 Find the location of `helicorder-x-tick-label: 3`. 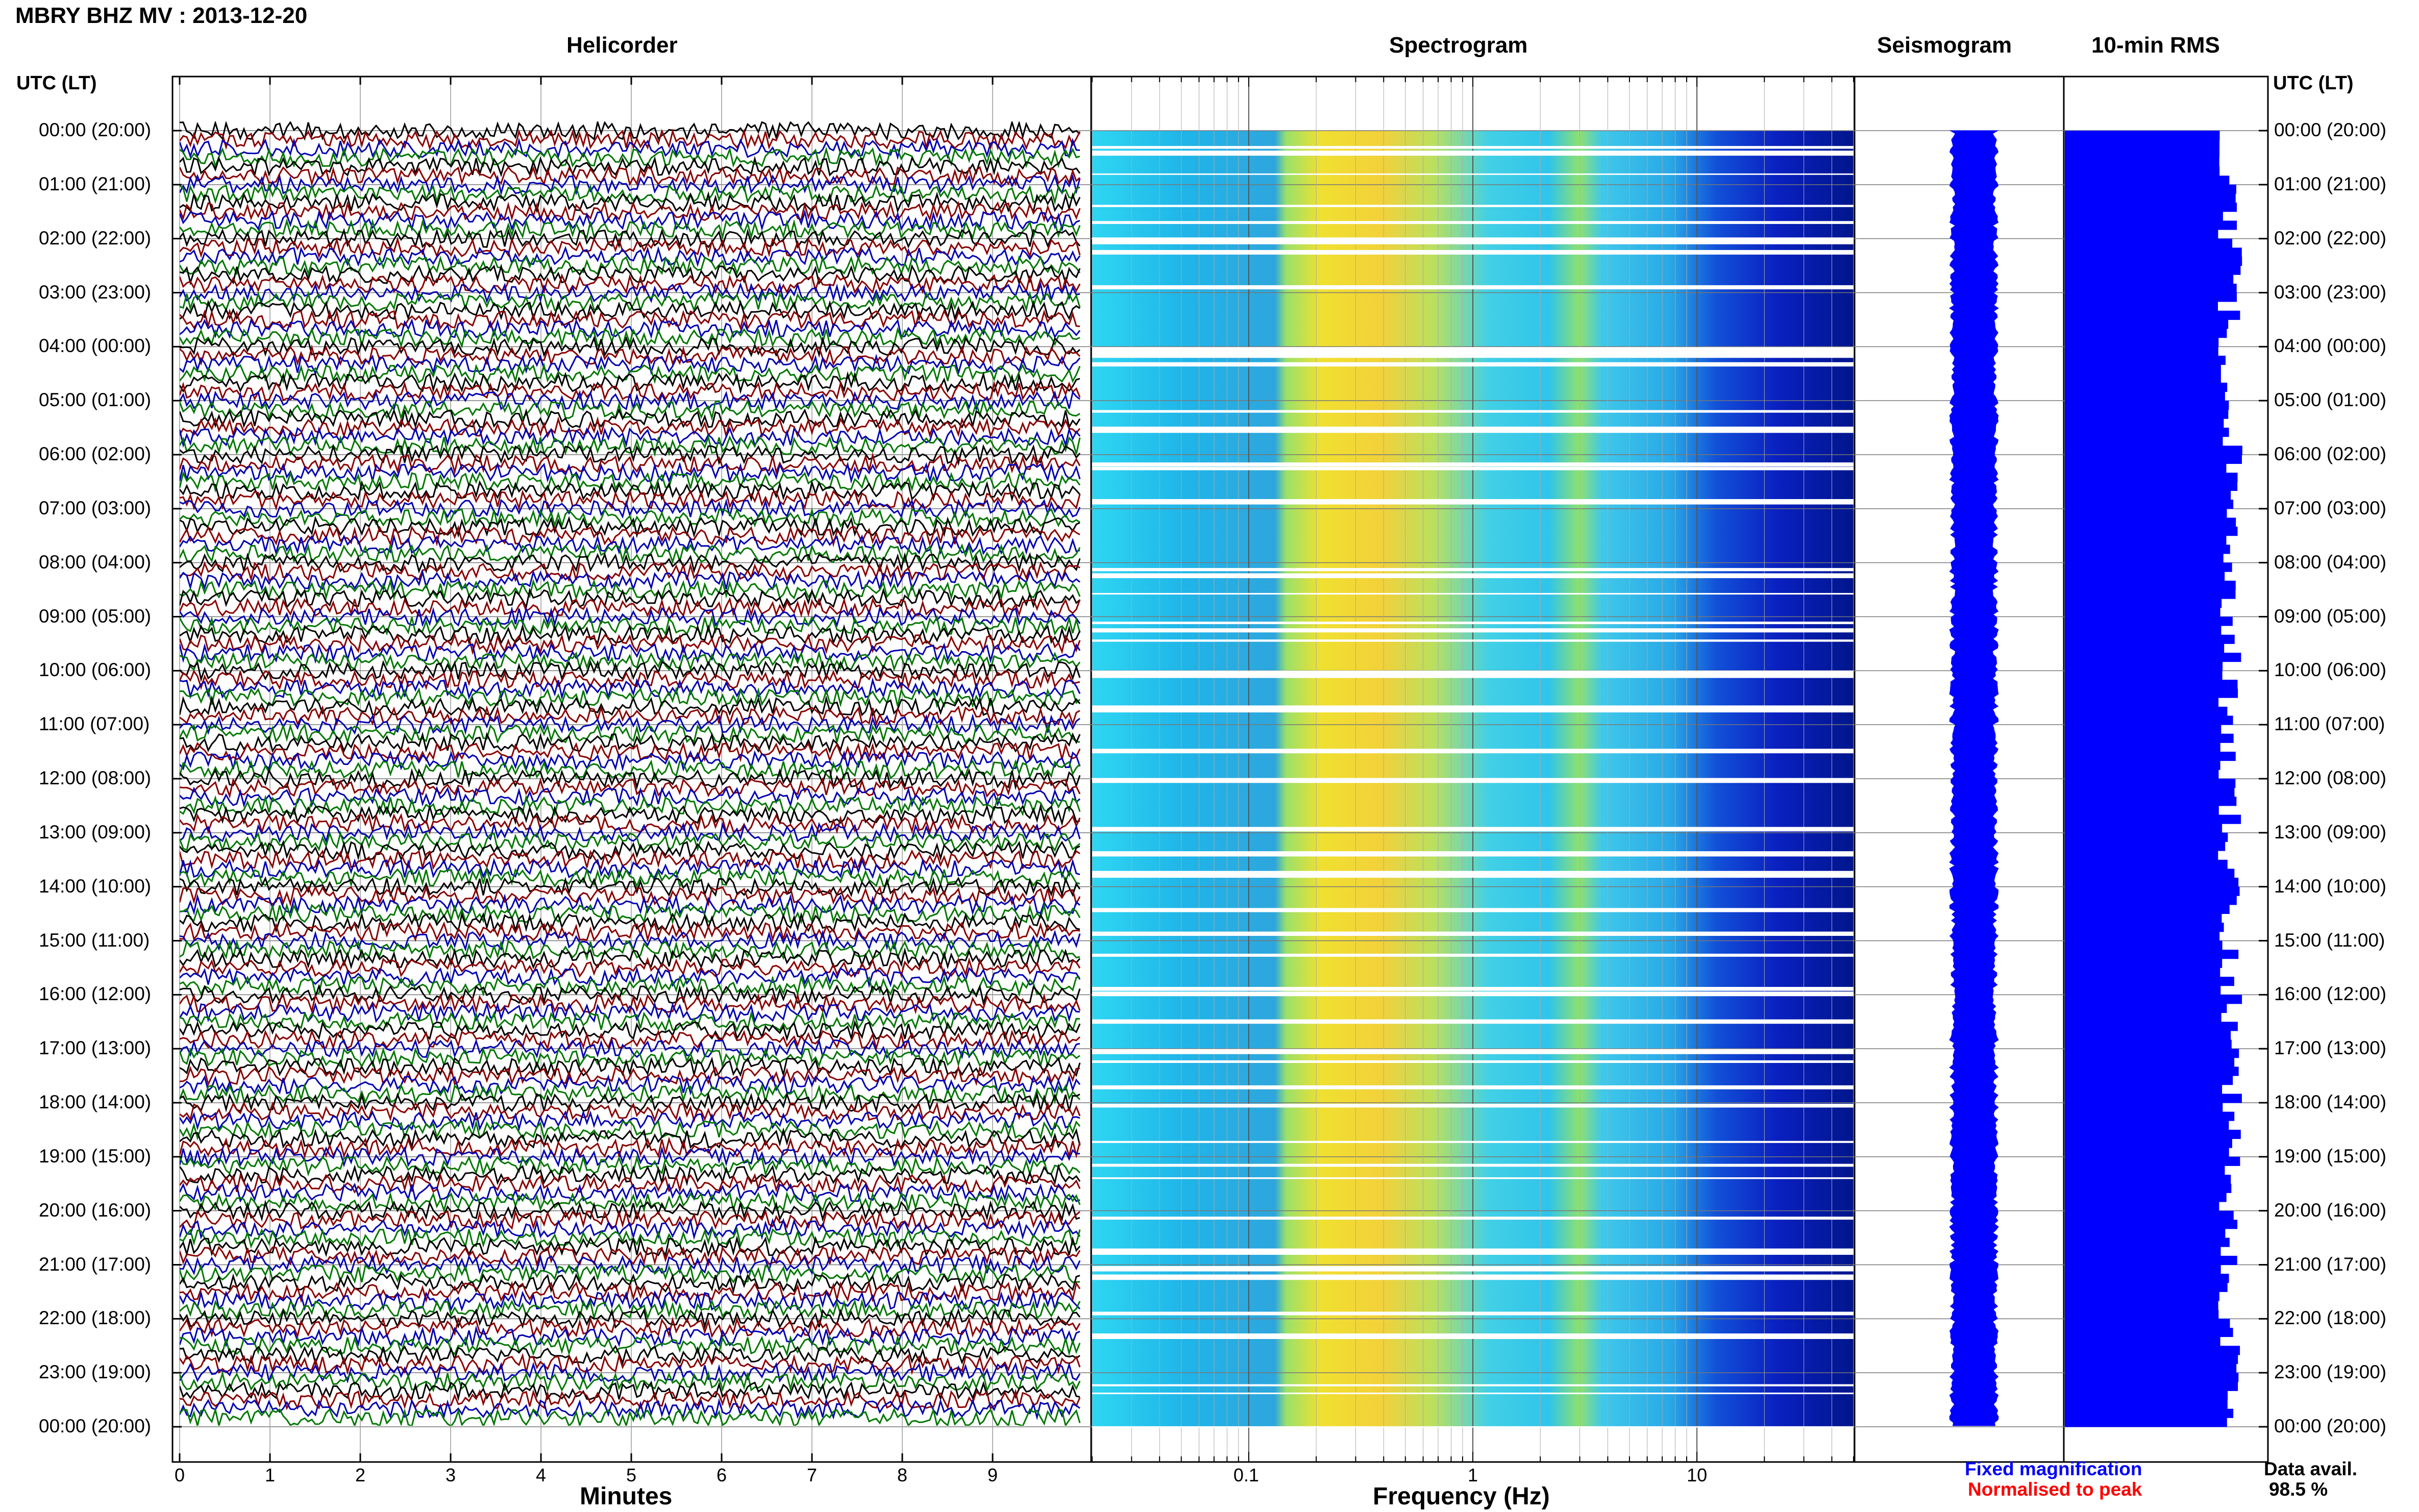

helicorder-x-tick-label: 3 is located at coordinates (451, 1475).